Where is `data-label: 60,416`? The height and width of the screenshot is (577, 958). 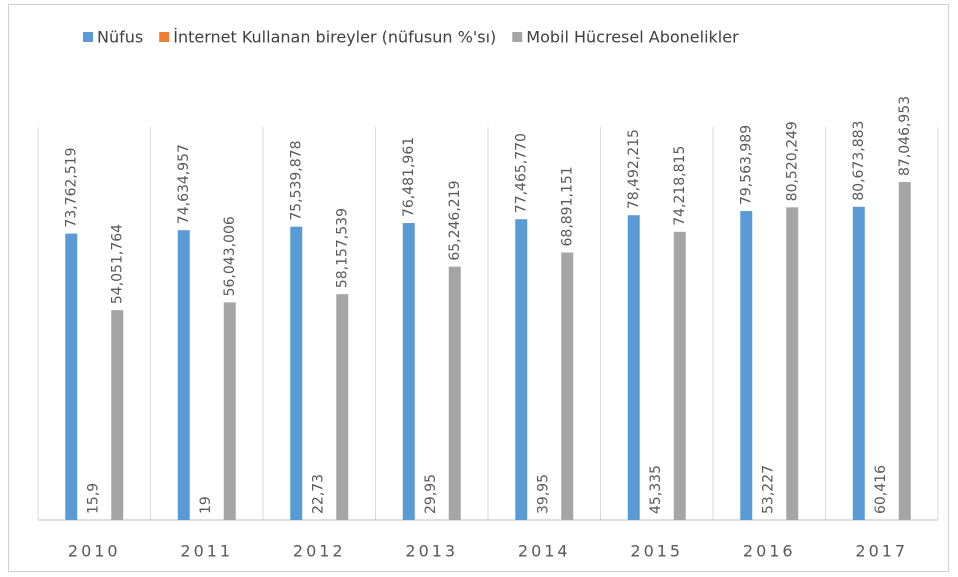
data-label: 60,416 is located at coordinates (881, 489).